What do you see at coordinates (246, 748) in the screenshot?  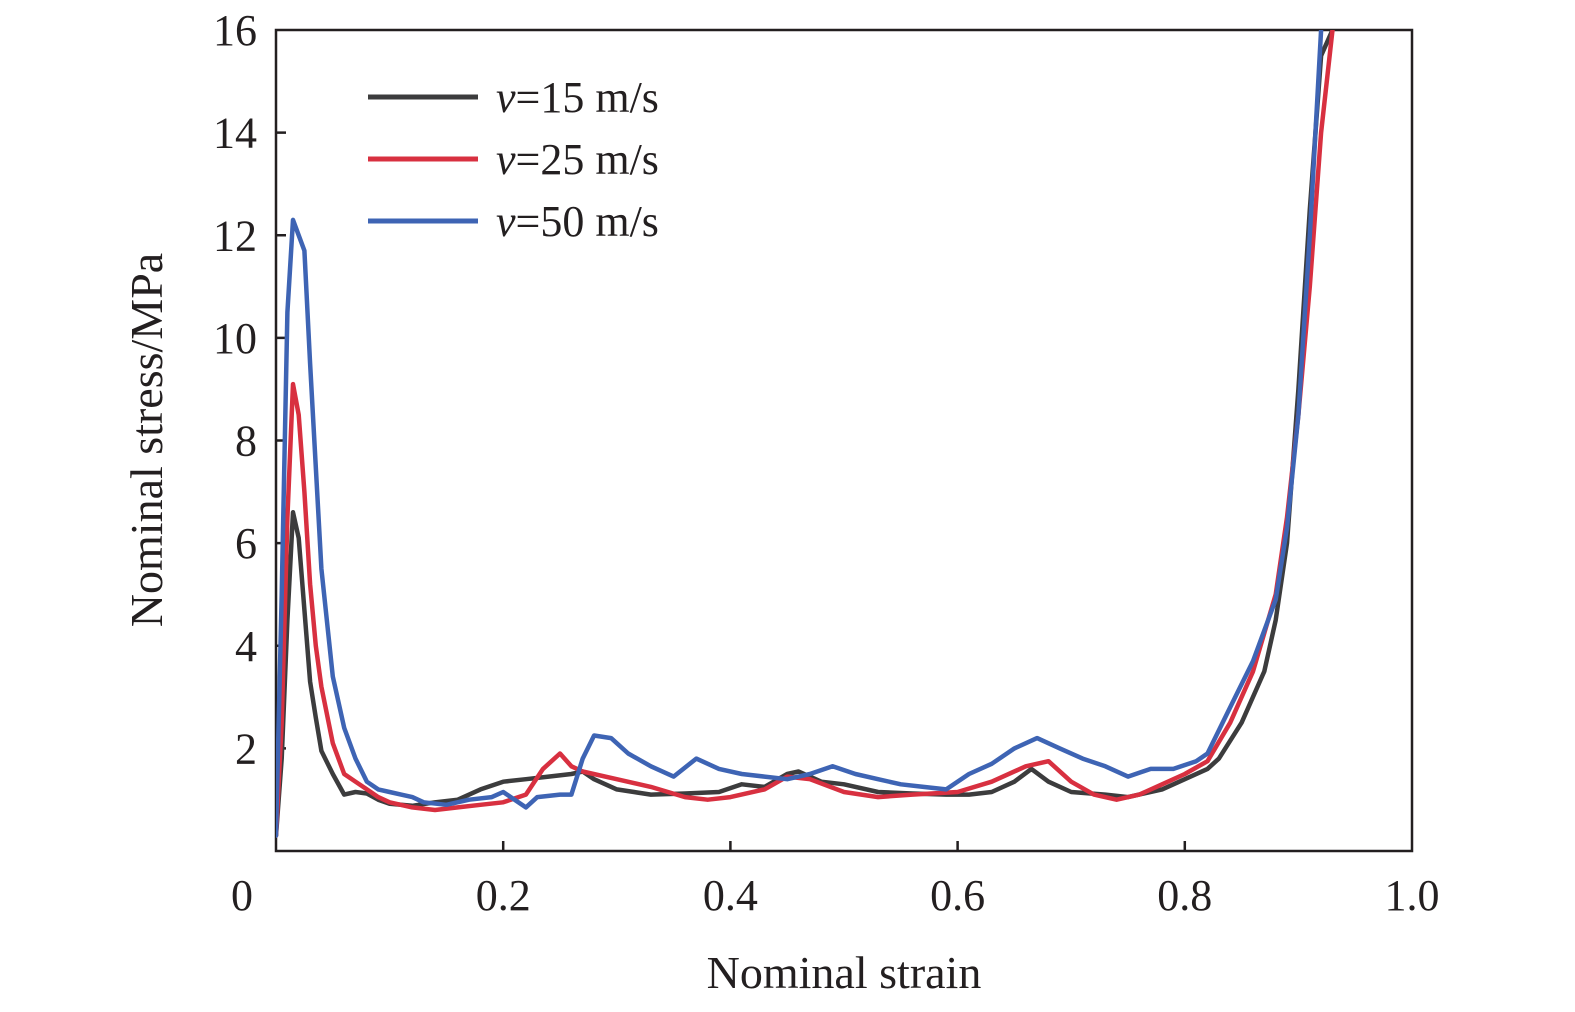 I see `y-tick-label: 2` at bounding box center [246, 748].